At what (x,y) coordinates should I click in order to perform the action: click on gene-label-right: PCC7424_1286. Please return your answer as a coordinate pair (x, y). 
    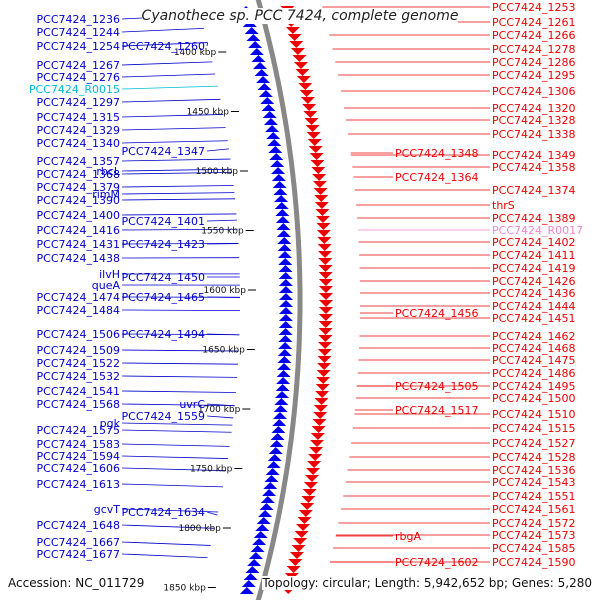
    Looking at the image, I should click on (533, 62).